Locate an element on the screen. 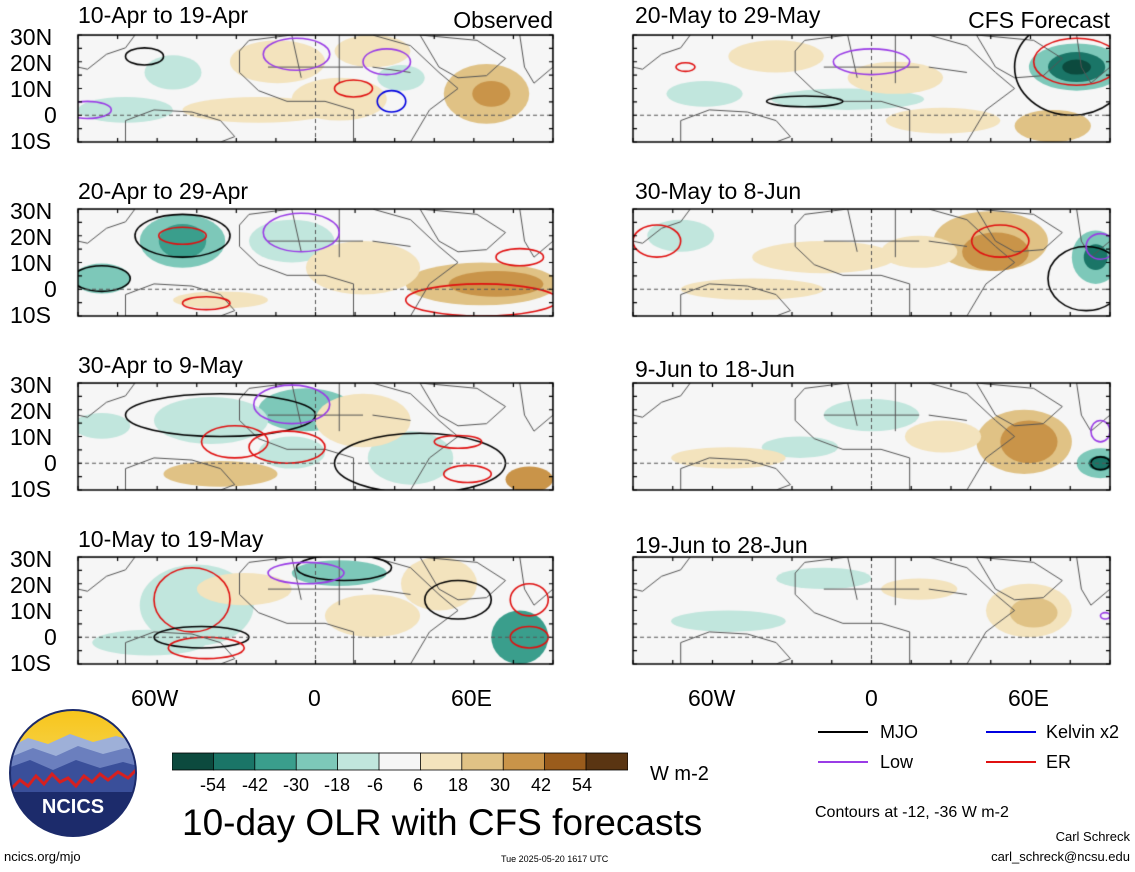  legend-label-mjo: MJO is located at coordinates (899, 732).